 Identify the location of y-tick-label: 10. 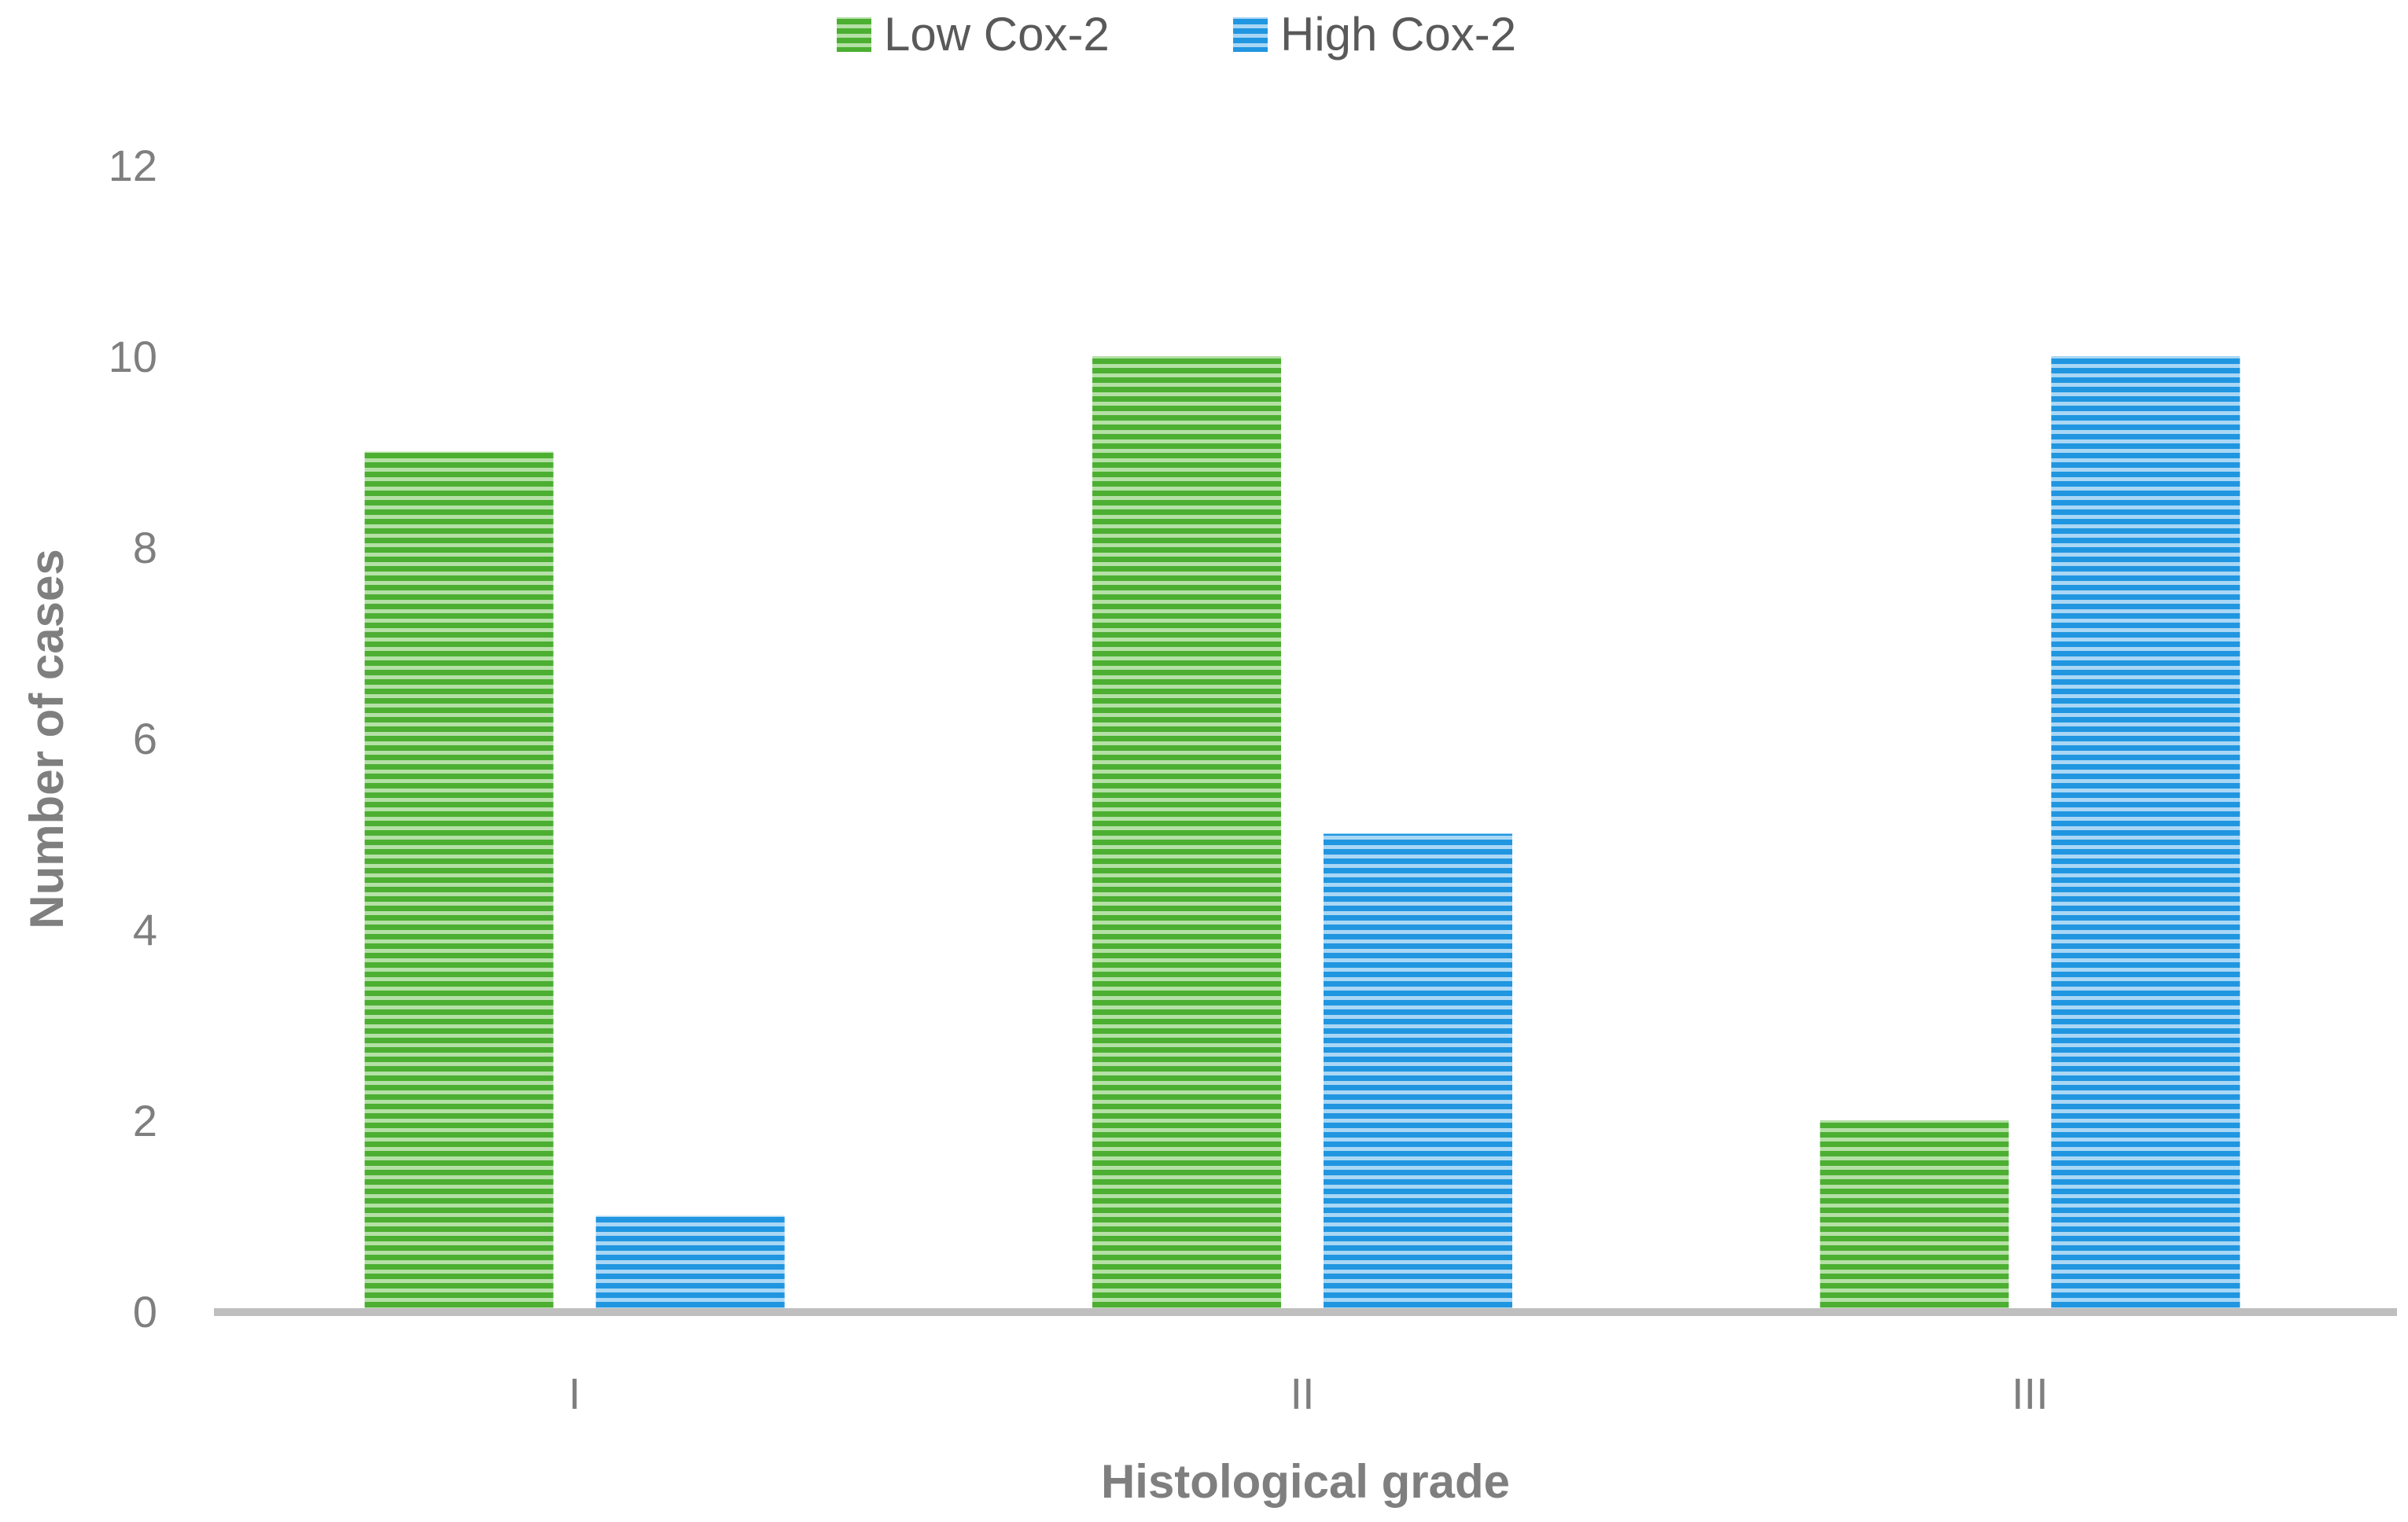
(133, 357).